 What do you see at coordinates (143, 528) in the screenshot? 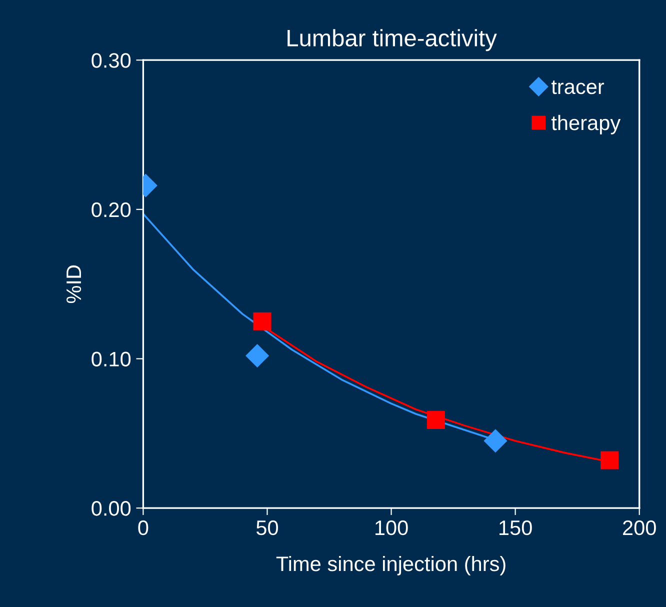
I see `x-tick-label: 0` at bounding box center [143, 528].